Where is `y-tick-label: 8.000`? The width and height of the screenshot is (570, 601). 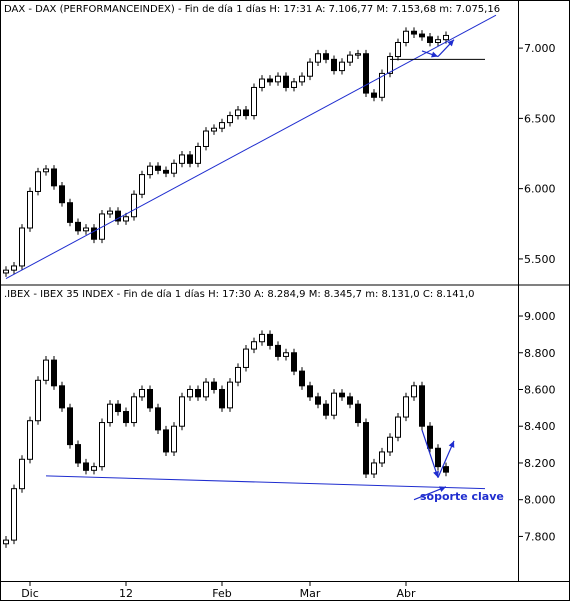
y-tick-label: 8.000 is located at coordinates (540, 500).